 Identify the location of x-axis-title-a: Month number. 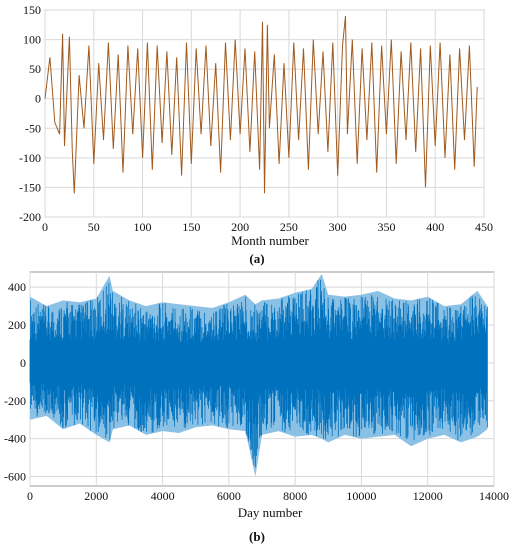
(270, 240).